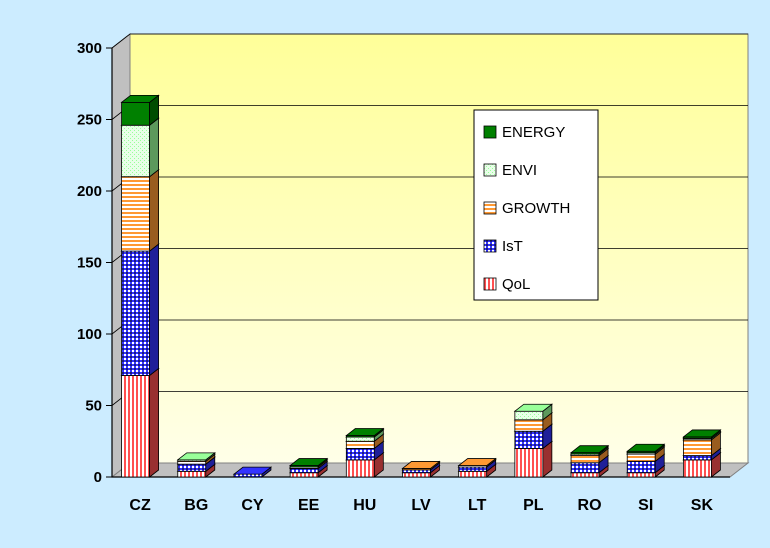  What do you see at coordinates (309, 505) in the screenshot?
I see `x-tick-label: EE` at bounding box center [309, 505].